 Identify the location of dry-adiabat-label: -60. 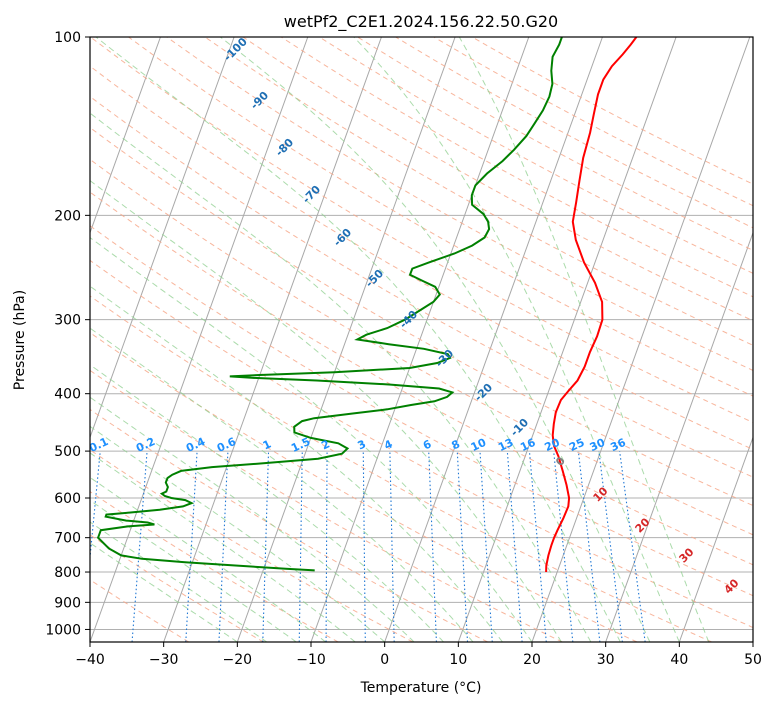
(342, 237).